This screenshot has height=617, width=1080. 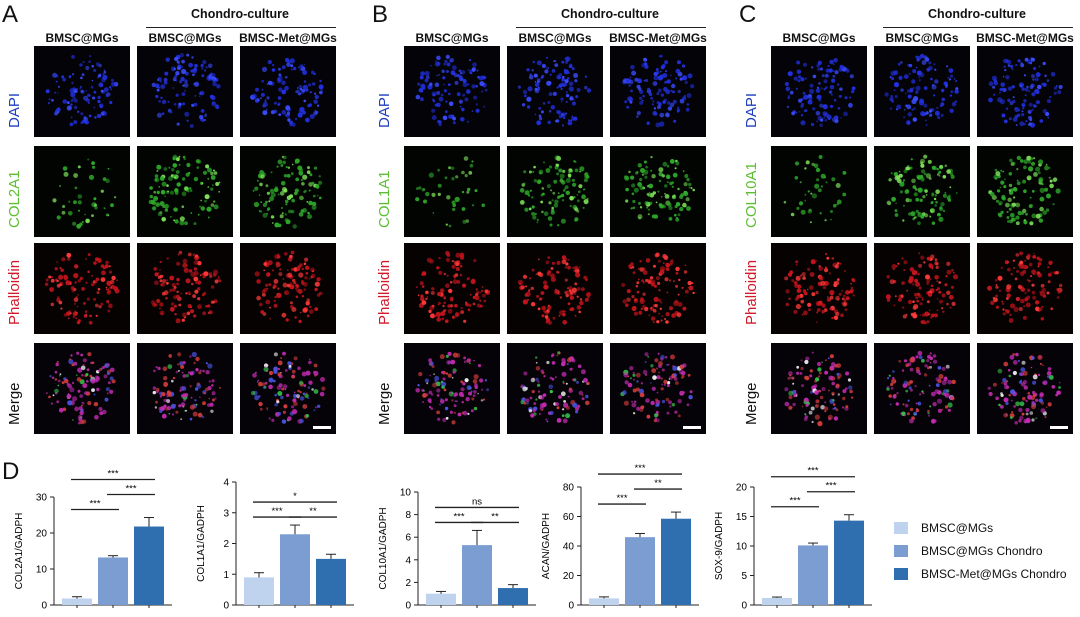 I want to click on legend-swatch, so click(x=901, y=574).